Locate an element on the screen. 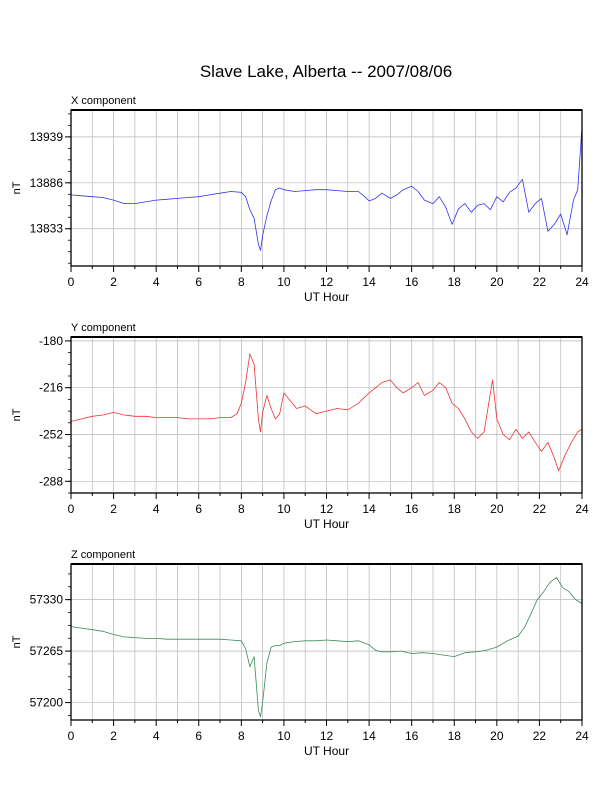 This screenshot has width=612, height=792. y-component-xtick-label-11: 22 is located at coordinates (540, 509).